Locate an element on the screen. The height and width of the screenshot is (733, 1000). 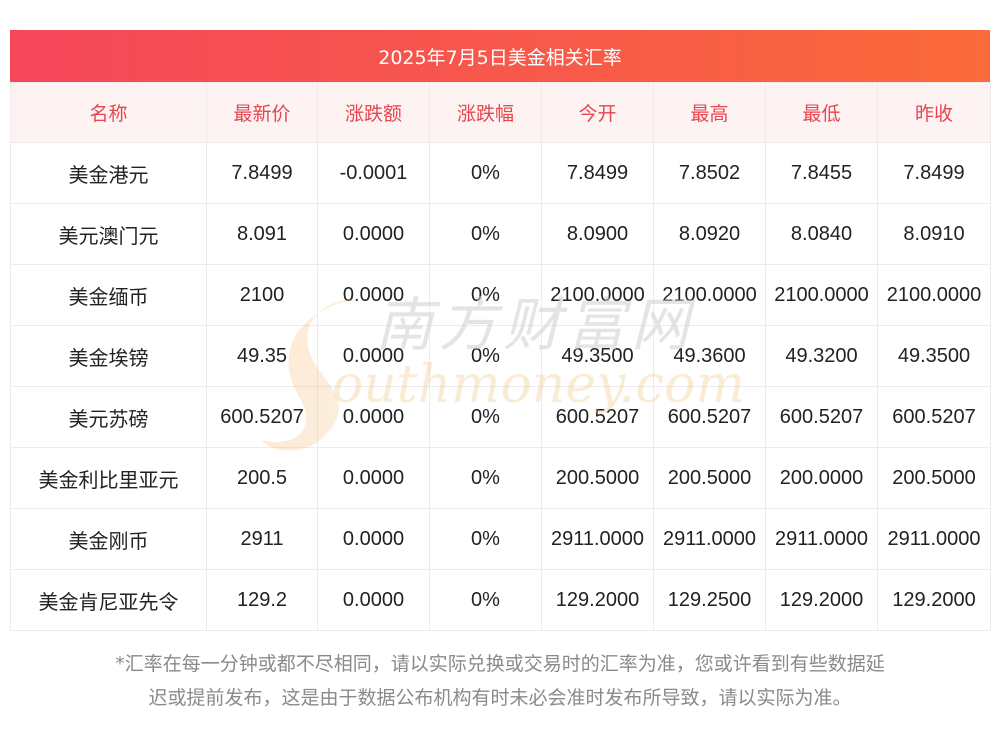
low-cell: 129.2000 is located at coordinates (821, 600).